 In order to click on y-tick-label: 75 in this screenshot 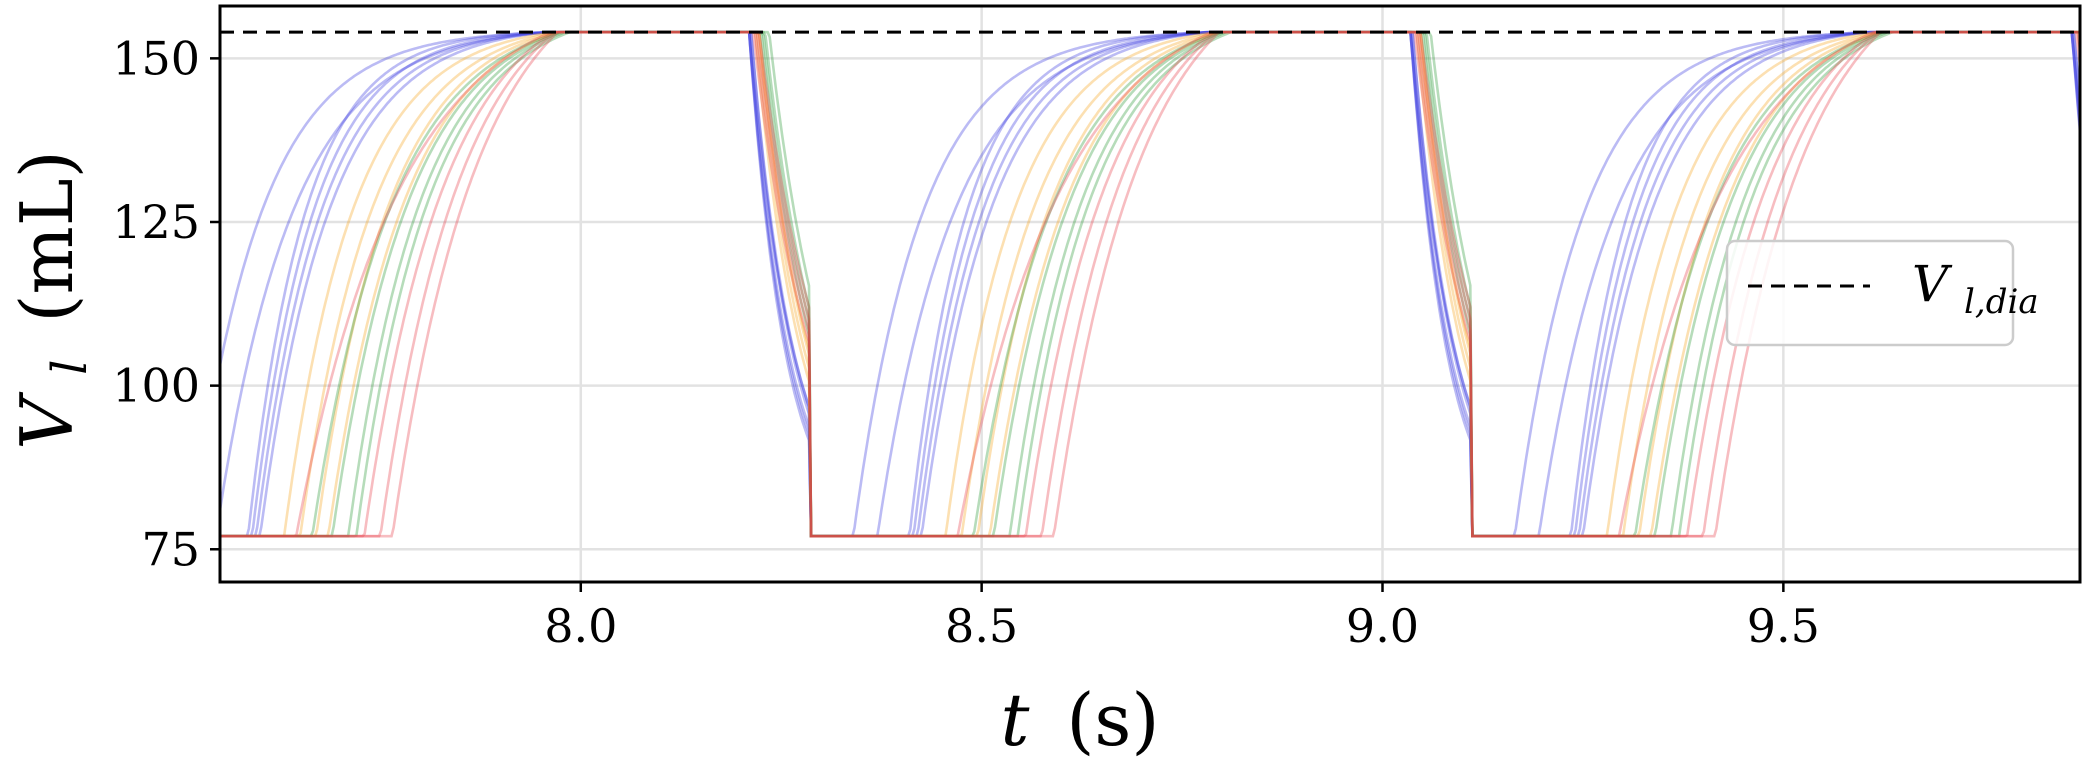, I will do `click(170, 549)`.